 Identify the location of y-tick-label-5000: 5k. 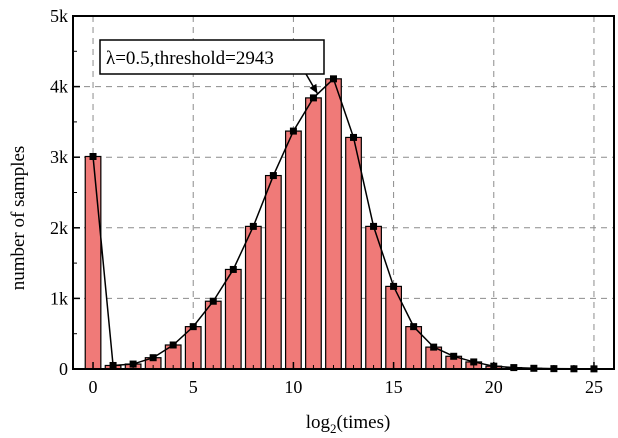
(59, 16).